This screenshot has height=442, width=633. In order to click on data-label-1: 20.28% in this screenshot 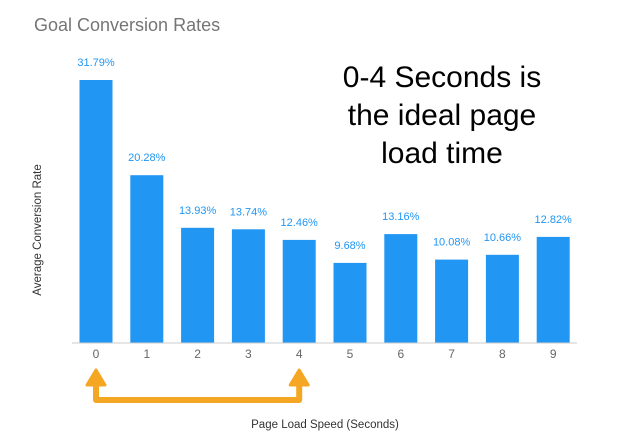, I will do `click(147, 158)`.